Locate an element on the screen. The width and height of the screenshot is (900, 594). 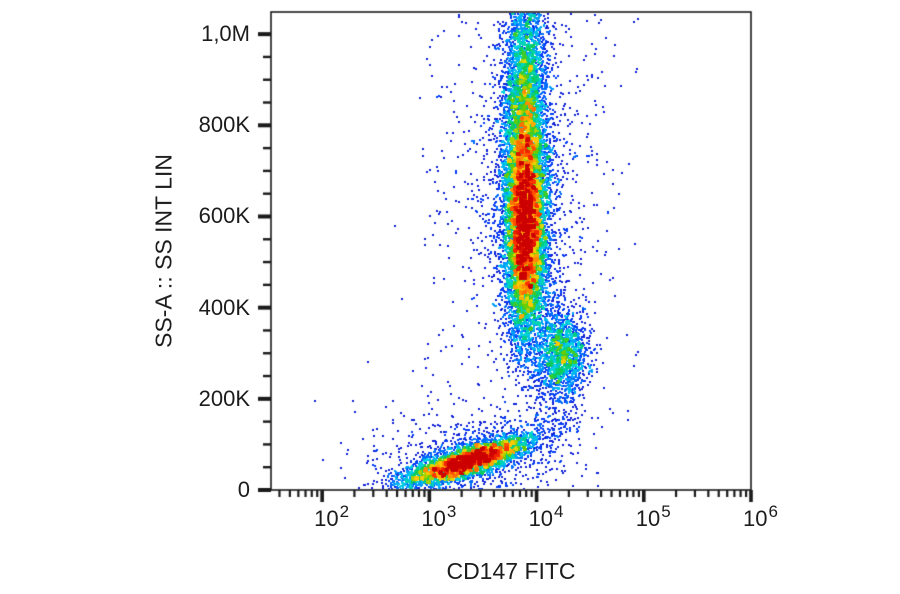
x-axis-title: CD147 FITC is located at coordinates (511, 571).